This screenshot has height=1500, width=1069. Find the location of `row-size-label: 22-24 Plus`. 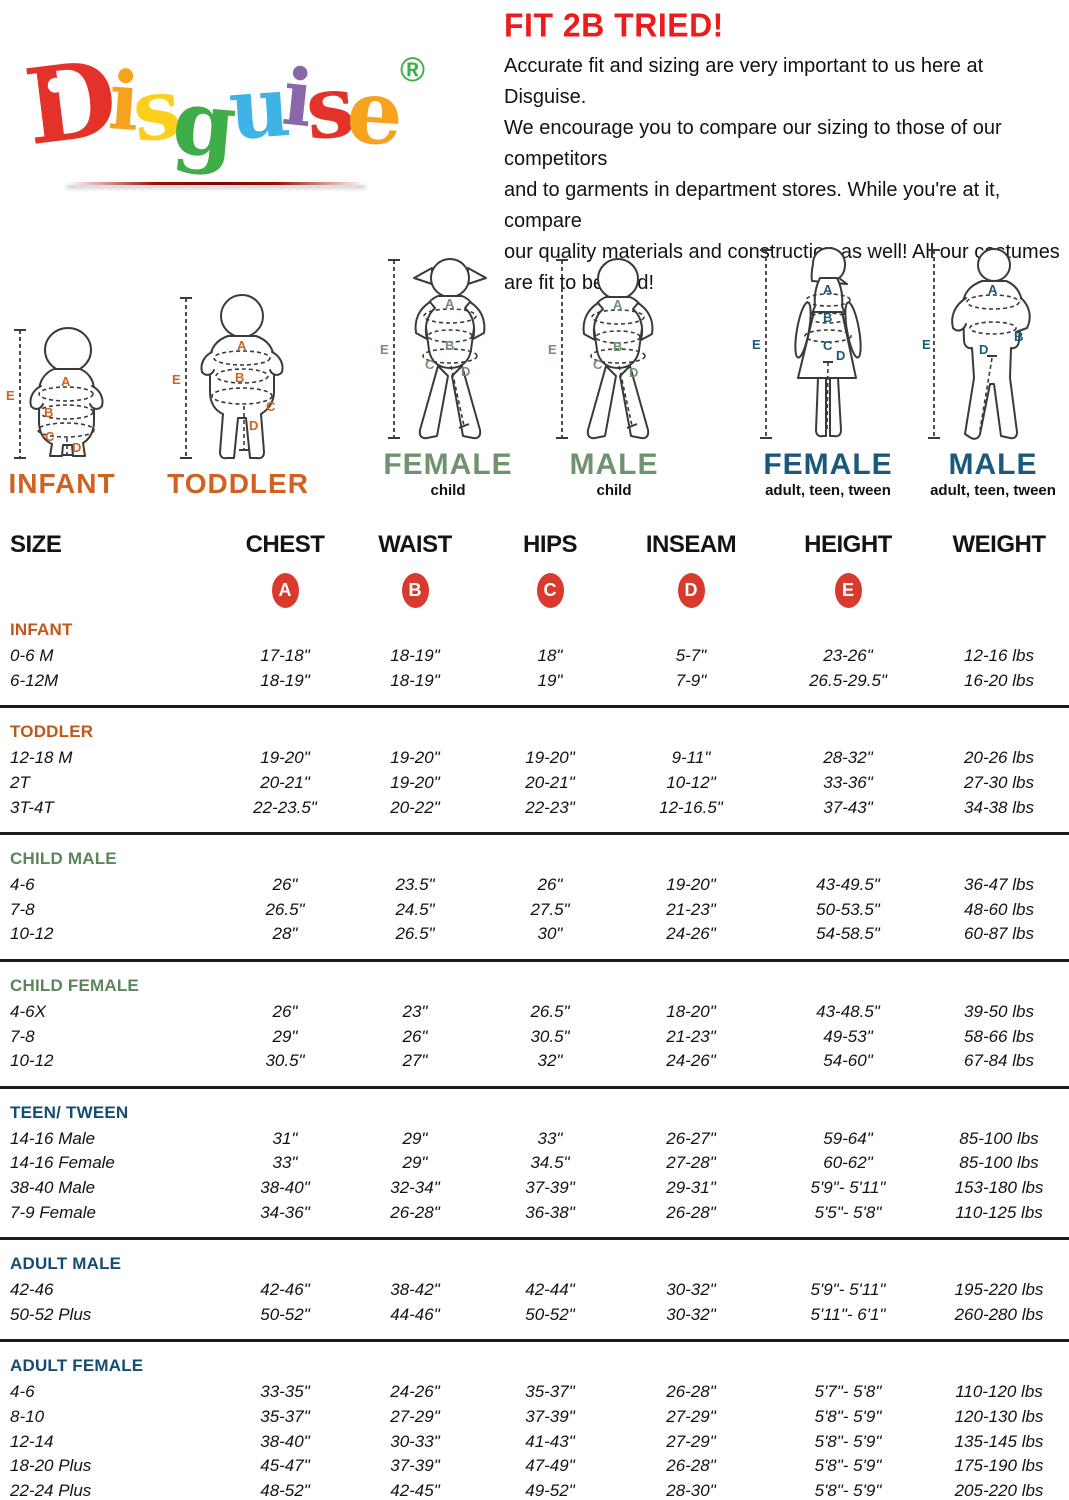

row-size-label: 22-24 Plus is located at coordinates (51, 1490).